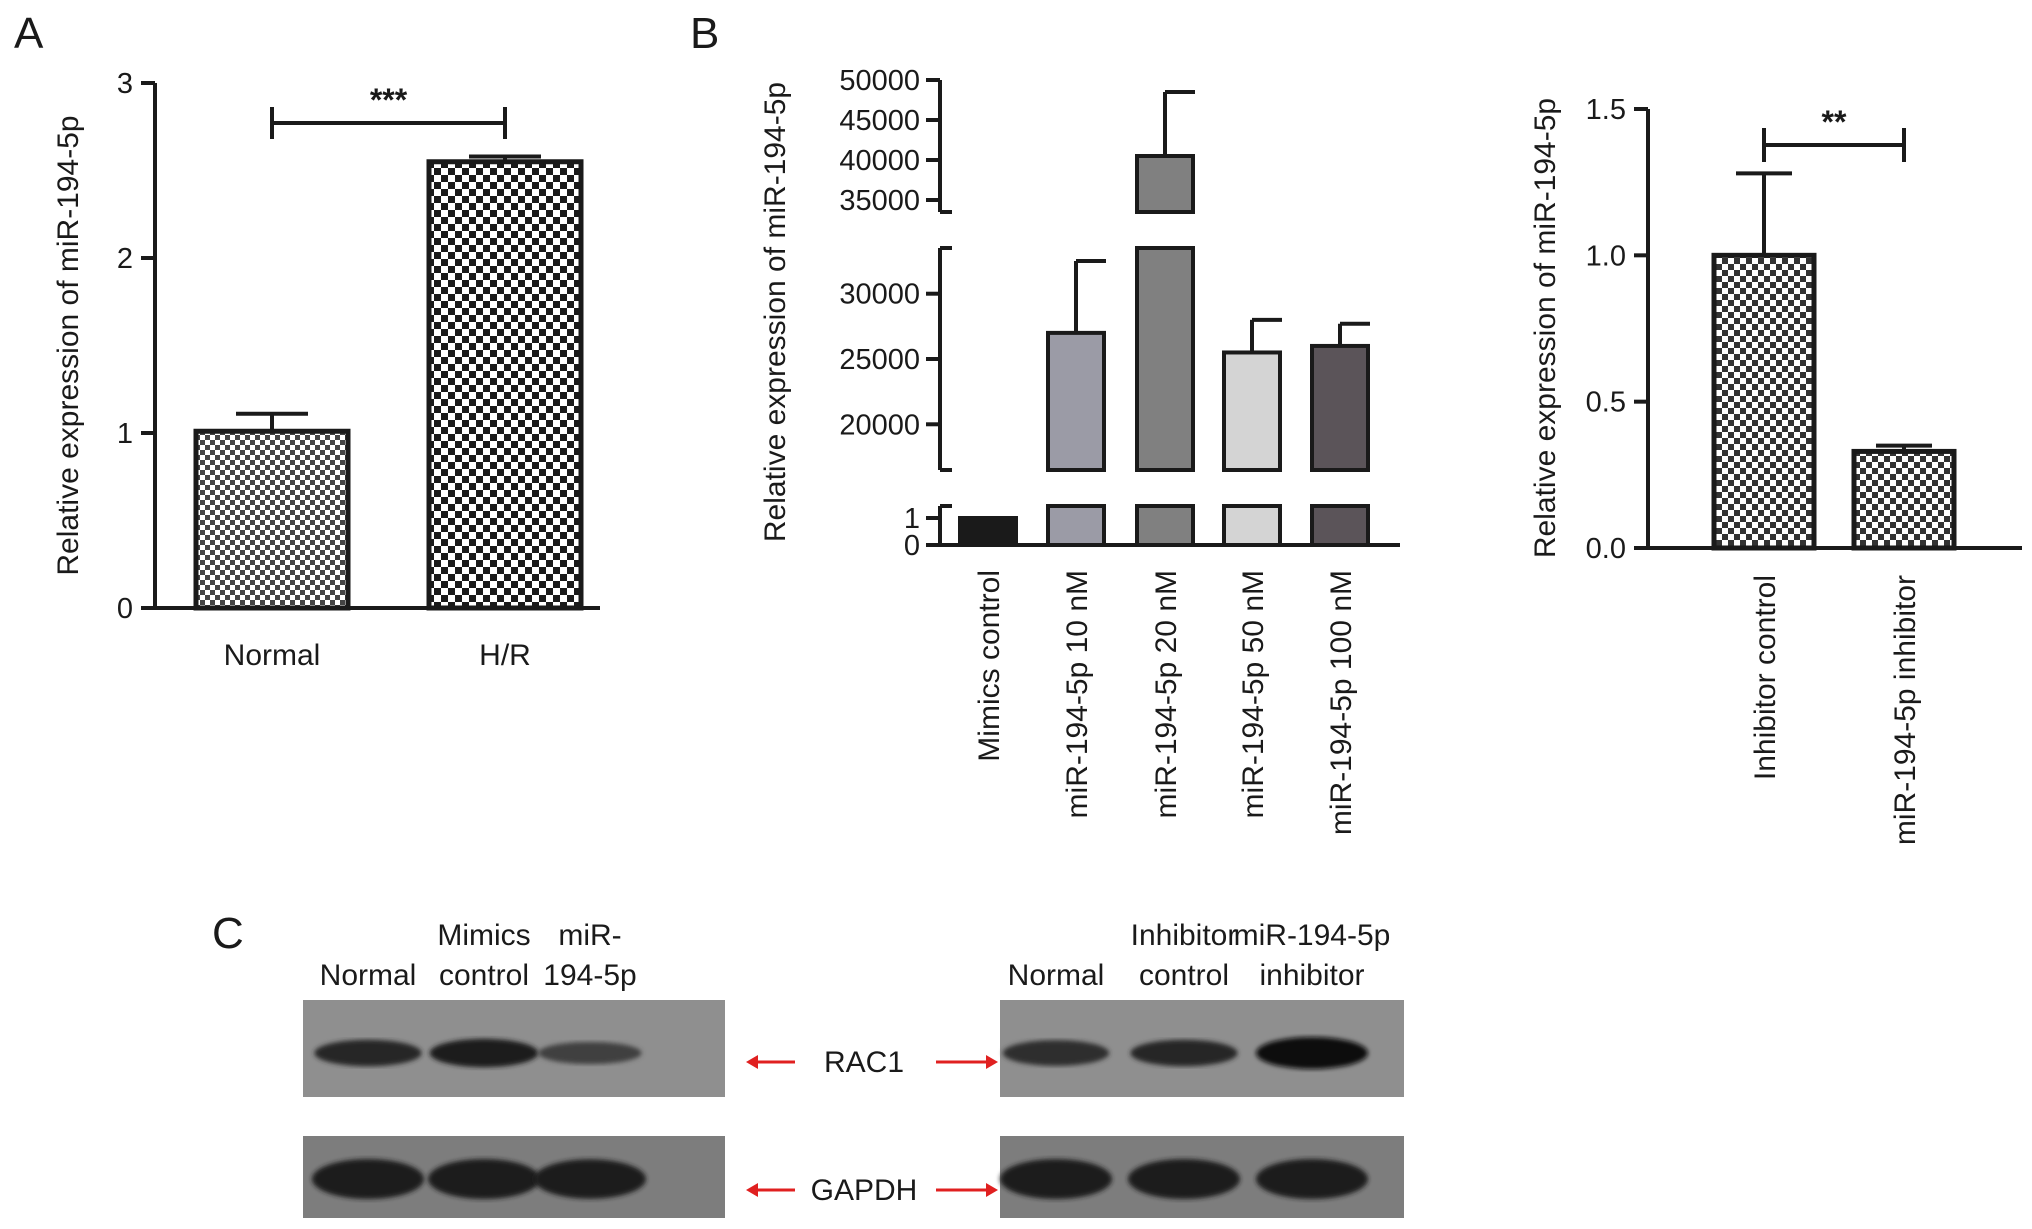  What do you see at coordinates (879, 161) in the screenshot?
I see `y-tick-label: 40000` at bounding box center [879, 161].